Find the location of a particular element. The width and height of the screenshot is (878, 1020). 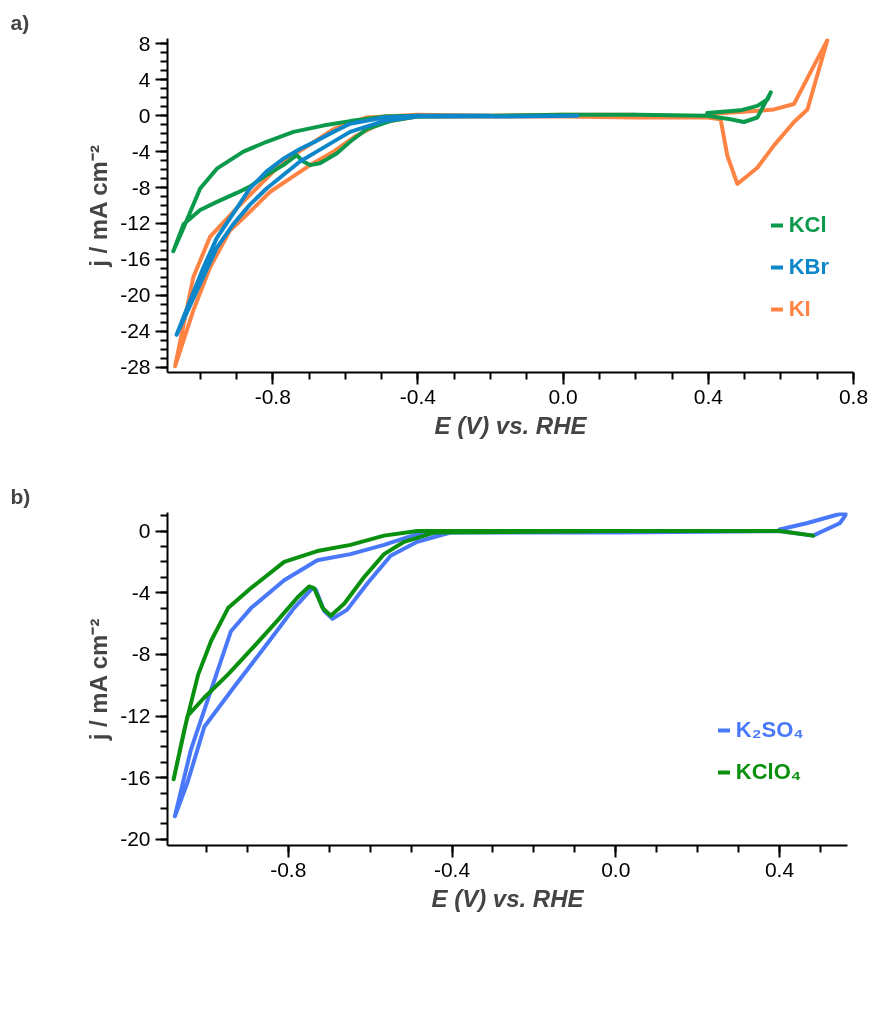

line-series is located at coordinates (377, 225).